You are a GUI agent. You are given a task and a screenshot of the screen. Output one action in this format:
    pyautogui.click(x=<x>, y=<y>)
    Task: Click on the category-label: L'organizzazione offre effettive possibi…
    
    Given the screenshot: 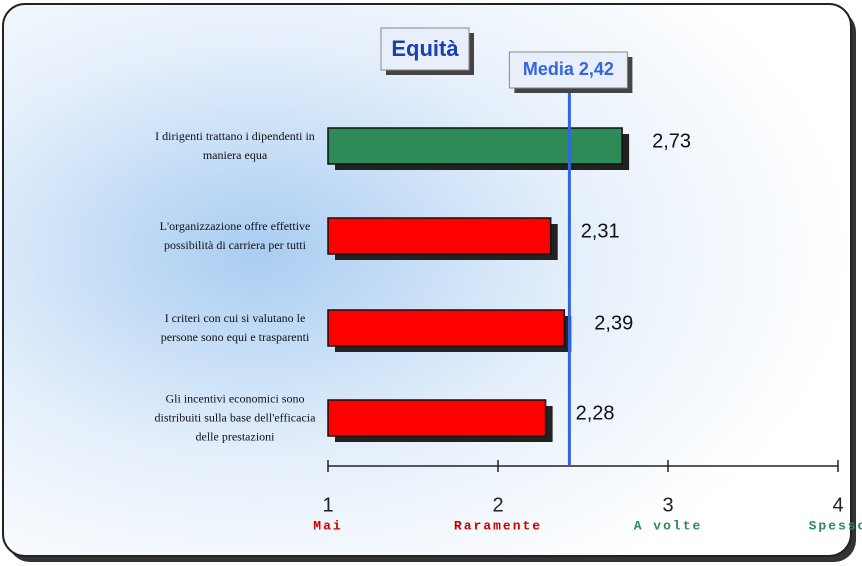 What is the action you would take?
    pyautogui.click(x=235, y=235)
    